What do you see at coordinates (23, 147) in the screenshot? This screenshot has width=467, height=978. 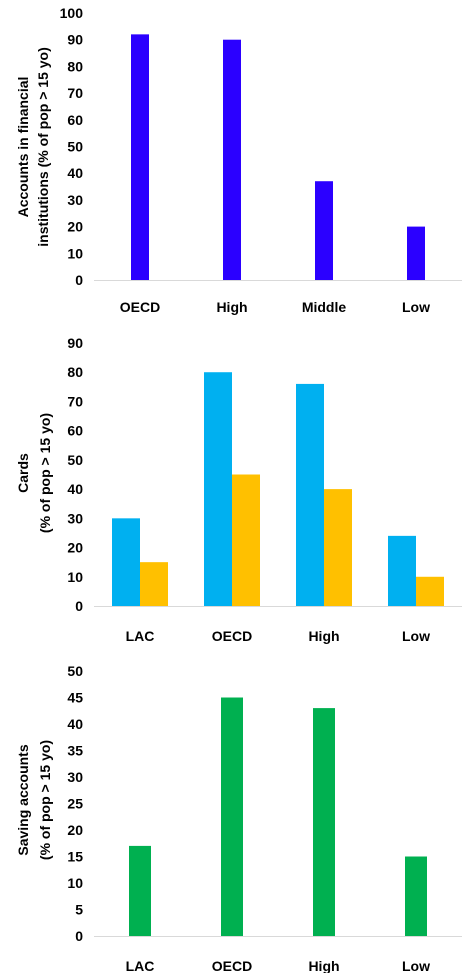 I see `y-axis-label: Accounts in financial` at bounding box center [23, 147].